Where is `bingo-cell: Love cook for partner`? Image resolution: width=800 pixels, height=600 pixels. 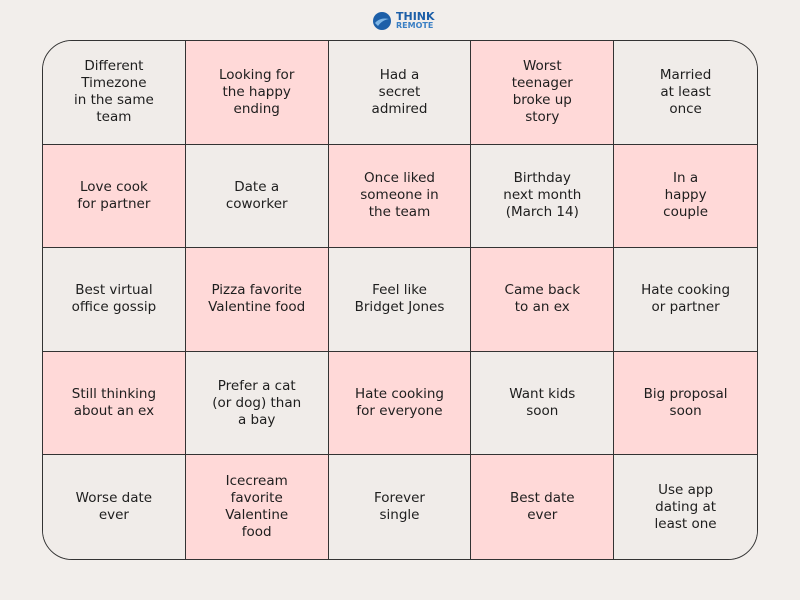
bingo-cell: Love cook for partner is located at coordinates (114, 196).